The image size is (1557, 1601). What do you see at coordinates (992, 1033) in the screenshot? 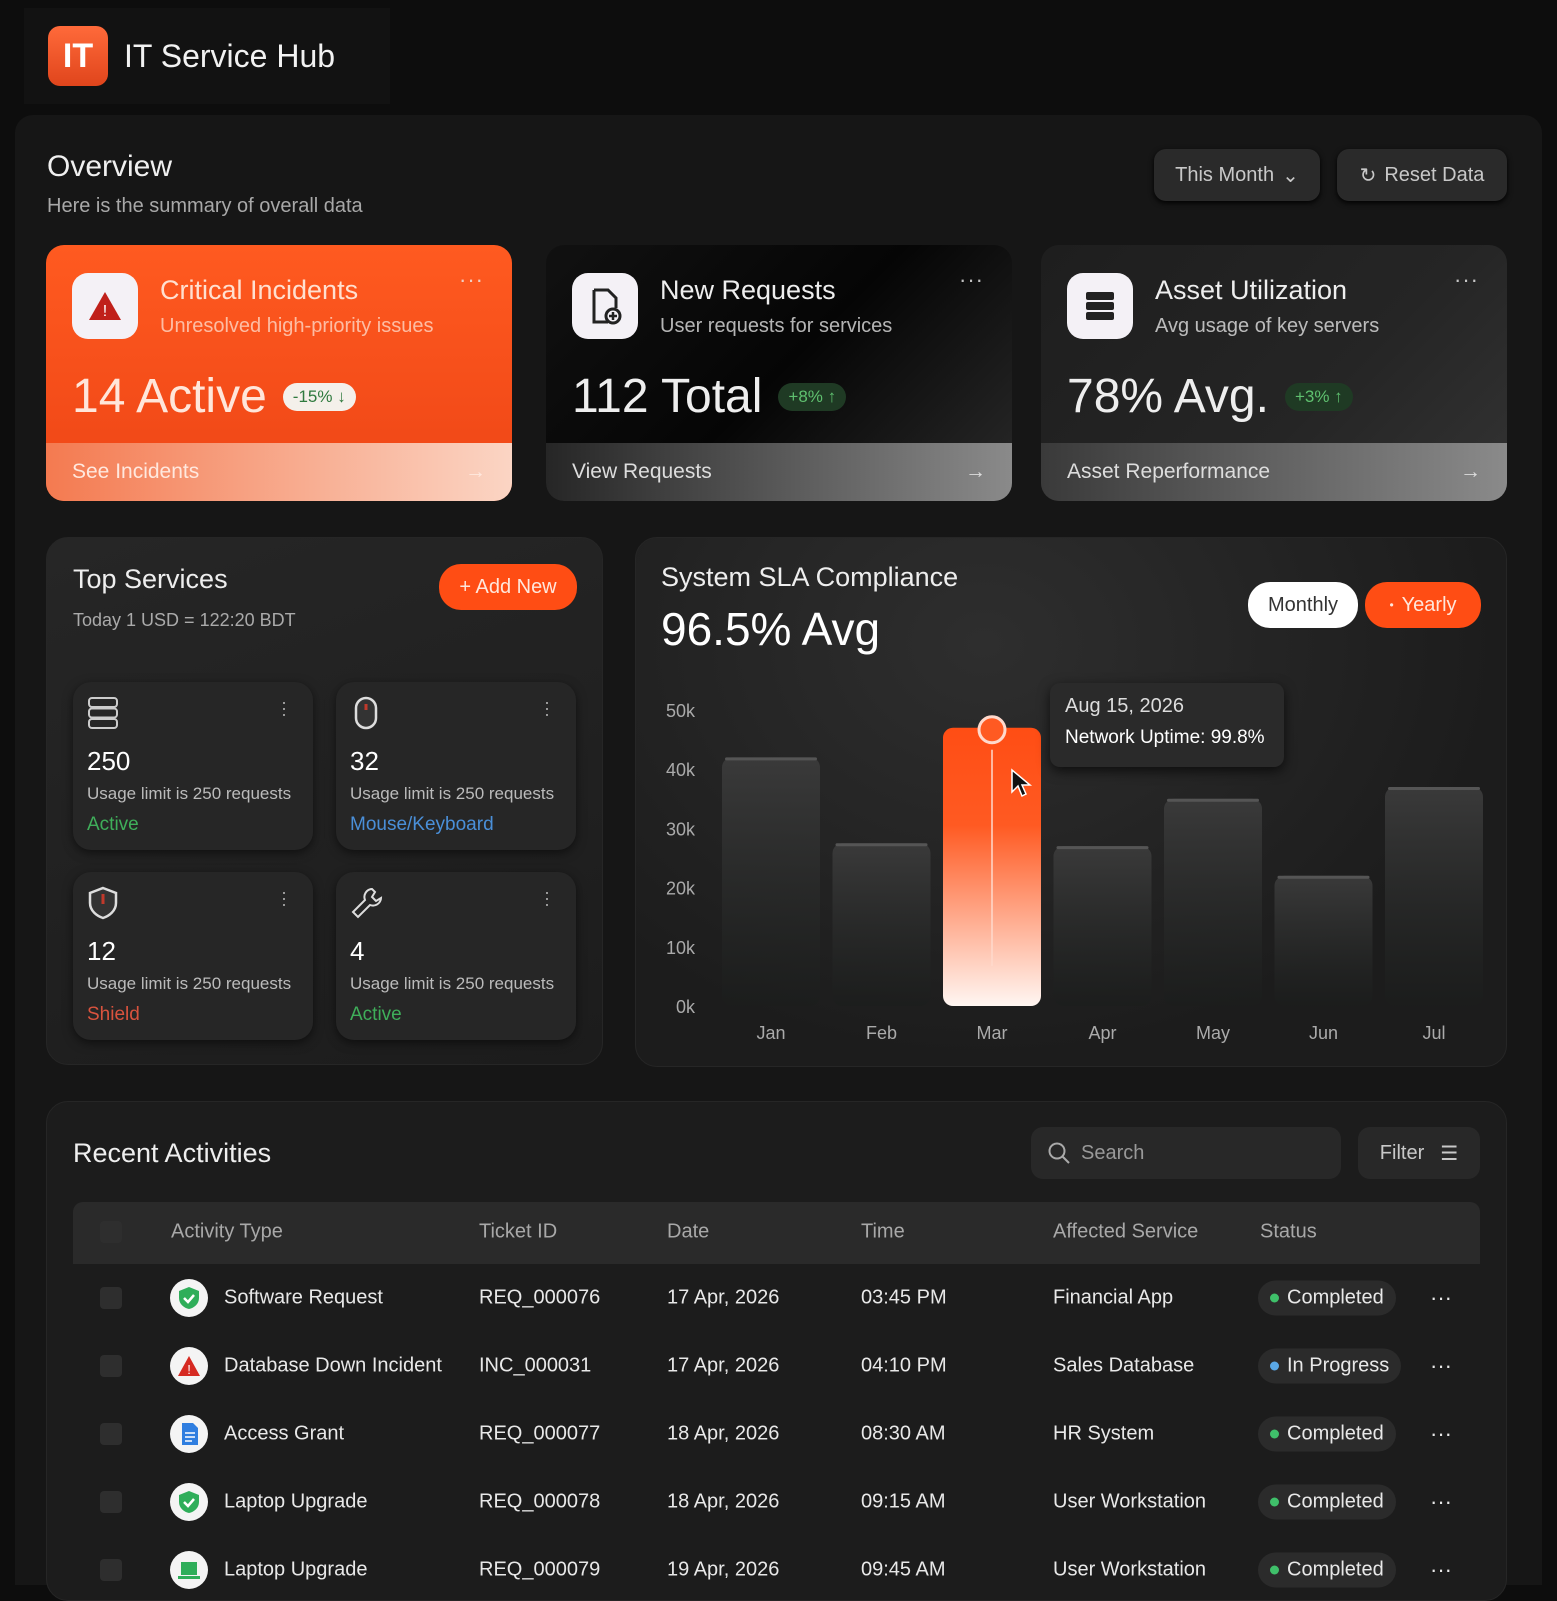
I see `x-tick-label: Mar` at bounding box center [992, 1033].